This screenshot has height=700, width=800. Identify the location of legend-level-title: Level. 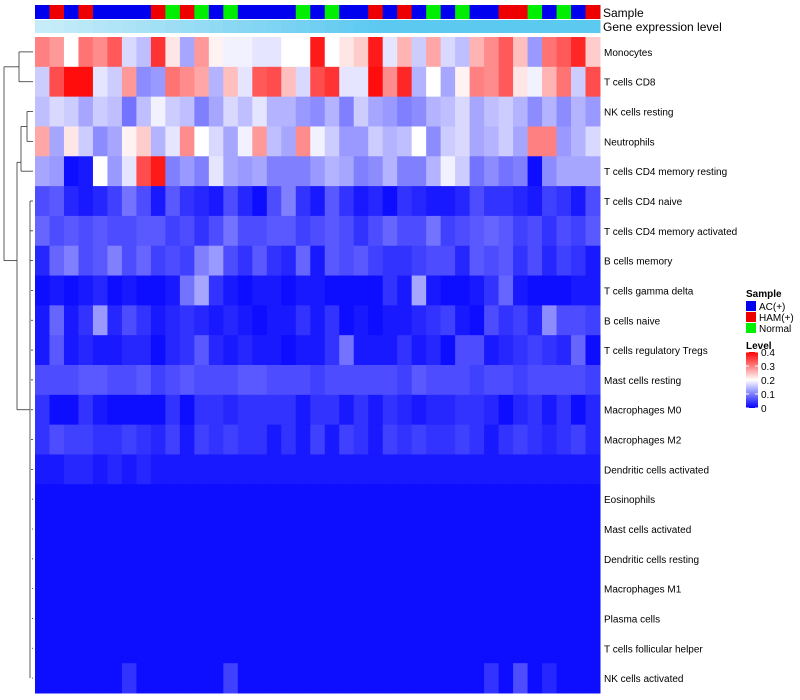
(759, 346).